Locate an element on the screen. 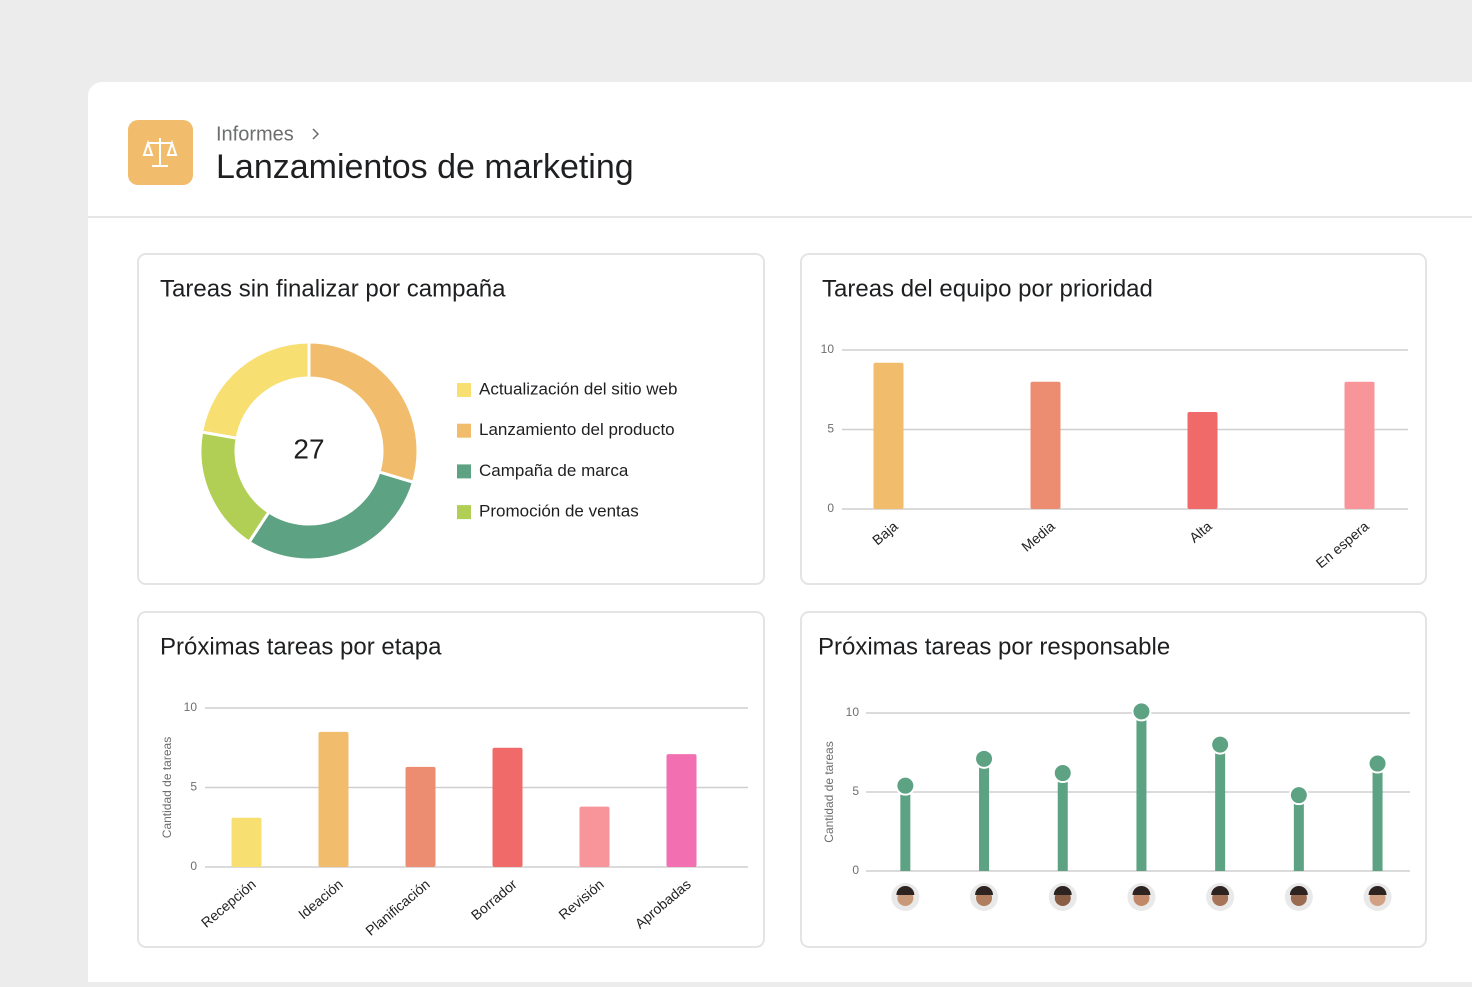 This screenshot has width=1472, height=987. card-title: Próximas tareas por responsable is located at coordinates (994, 646).